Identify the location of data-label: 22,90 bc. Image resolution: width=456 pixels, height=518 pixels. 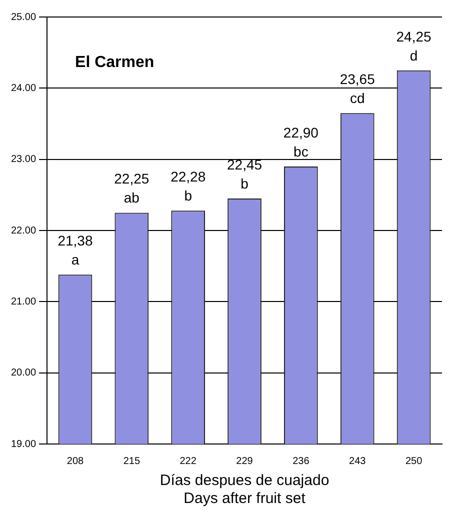
(301, 142).